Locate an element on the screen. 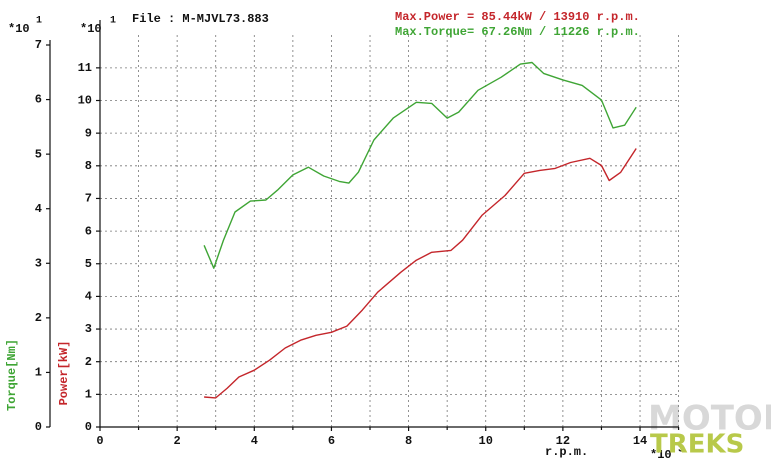 This screenshot has height=471, width=771. y-tick-label: 5 is located at coordinates (38, 154).